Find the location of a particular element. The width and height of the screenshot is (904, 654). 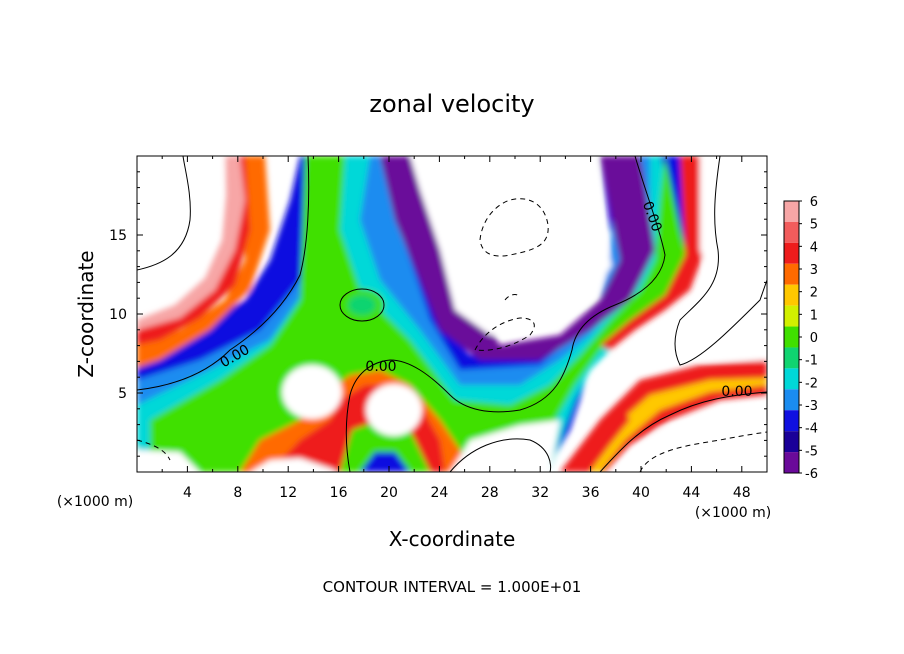

x-tick-label: 44 is located at coordinates (691, 493).